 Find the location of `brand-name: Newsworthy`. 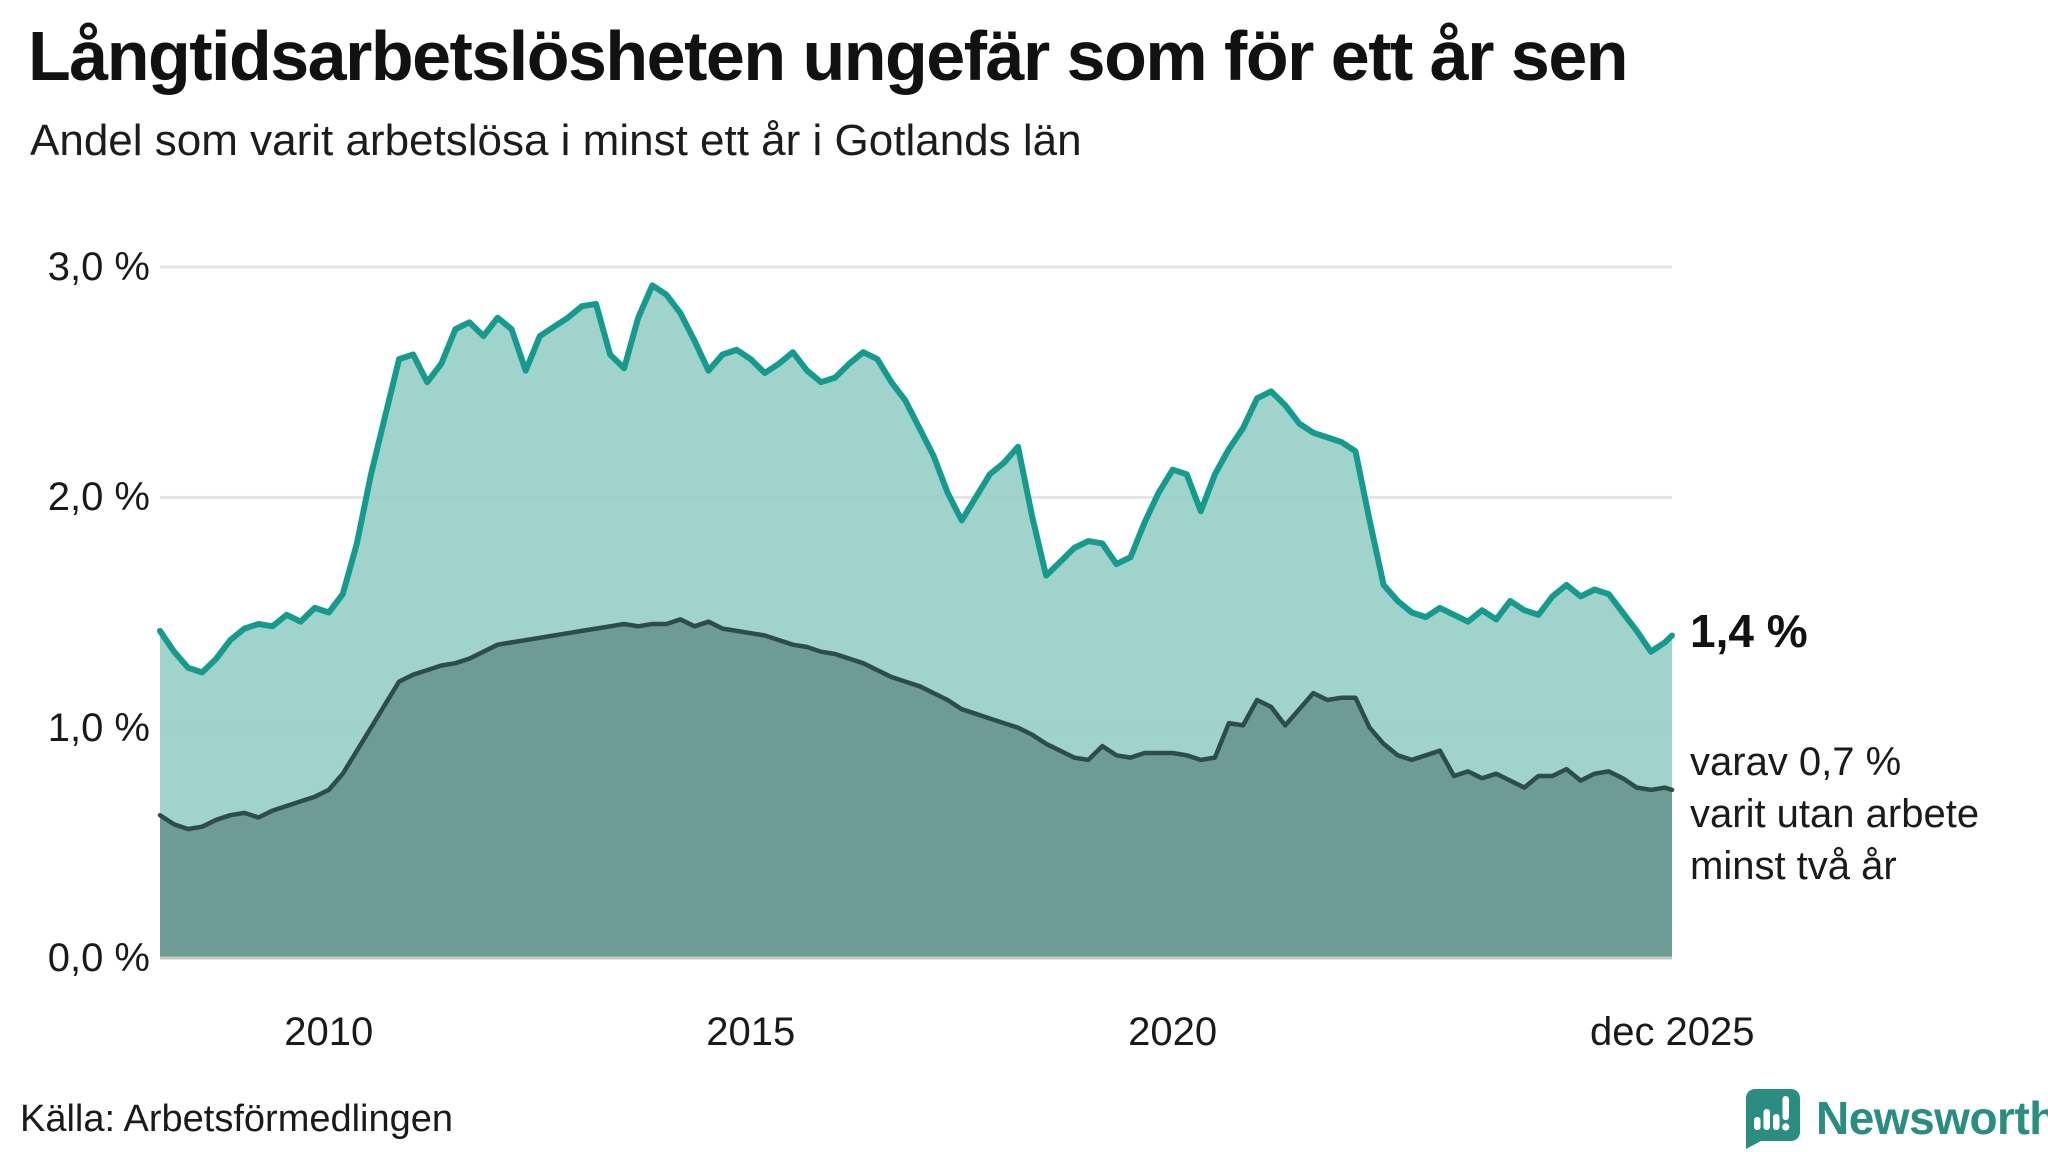

brand-name: Newsworthy is located at coordinates (1932, 1118).